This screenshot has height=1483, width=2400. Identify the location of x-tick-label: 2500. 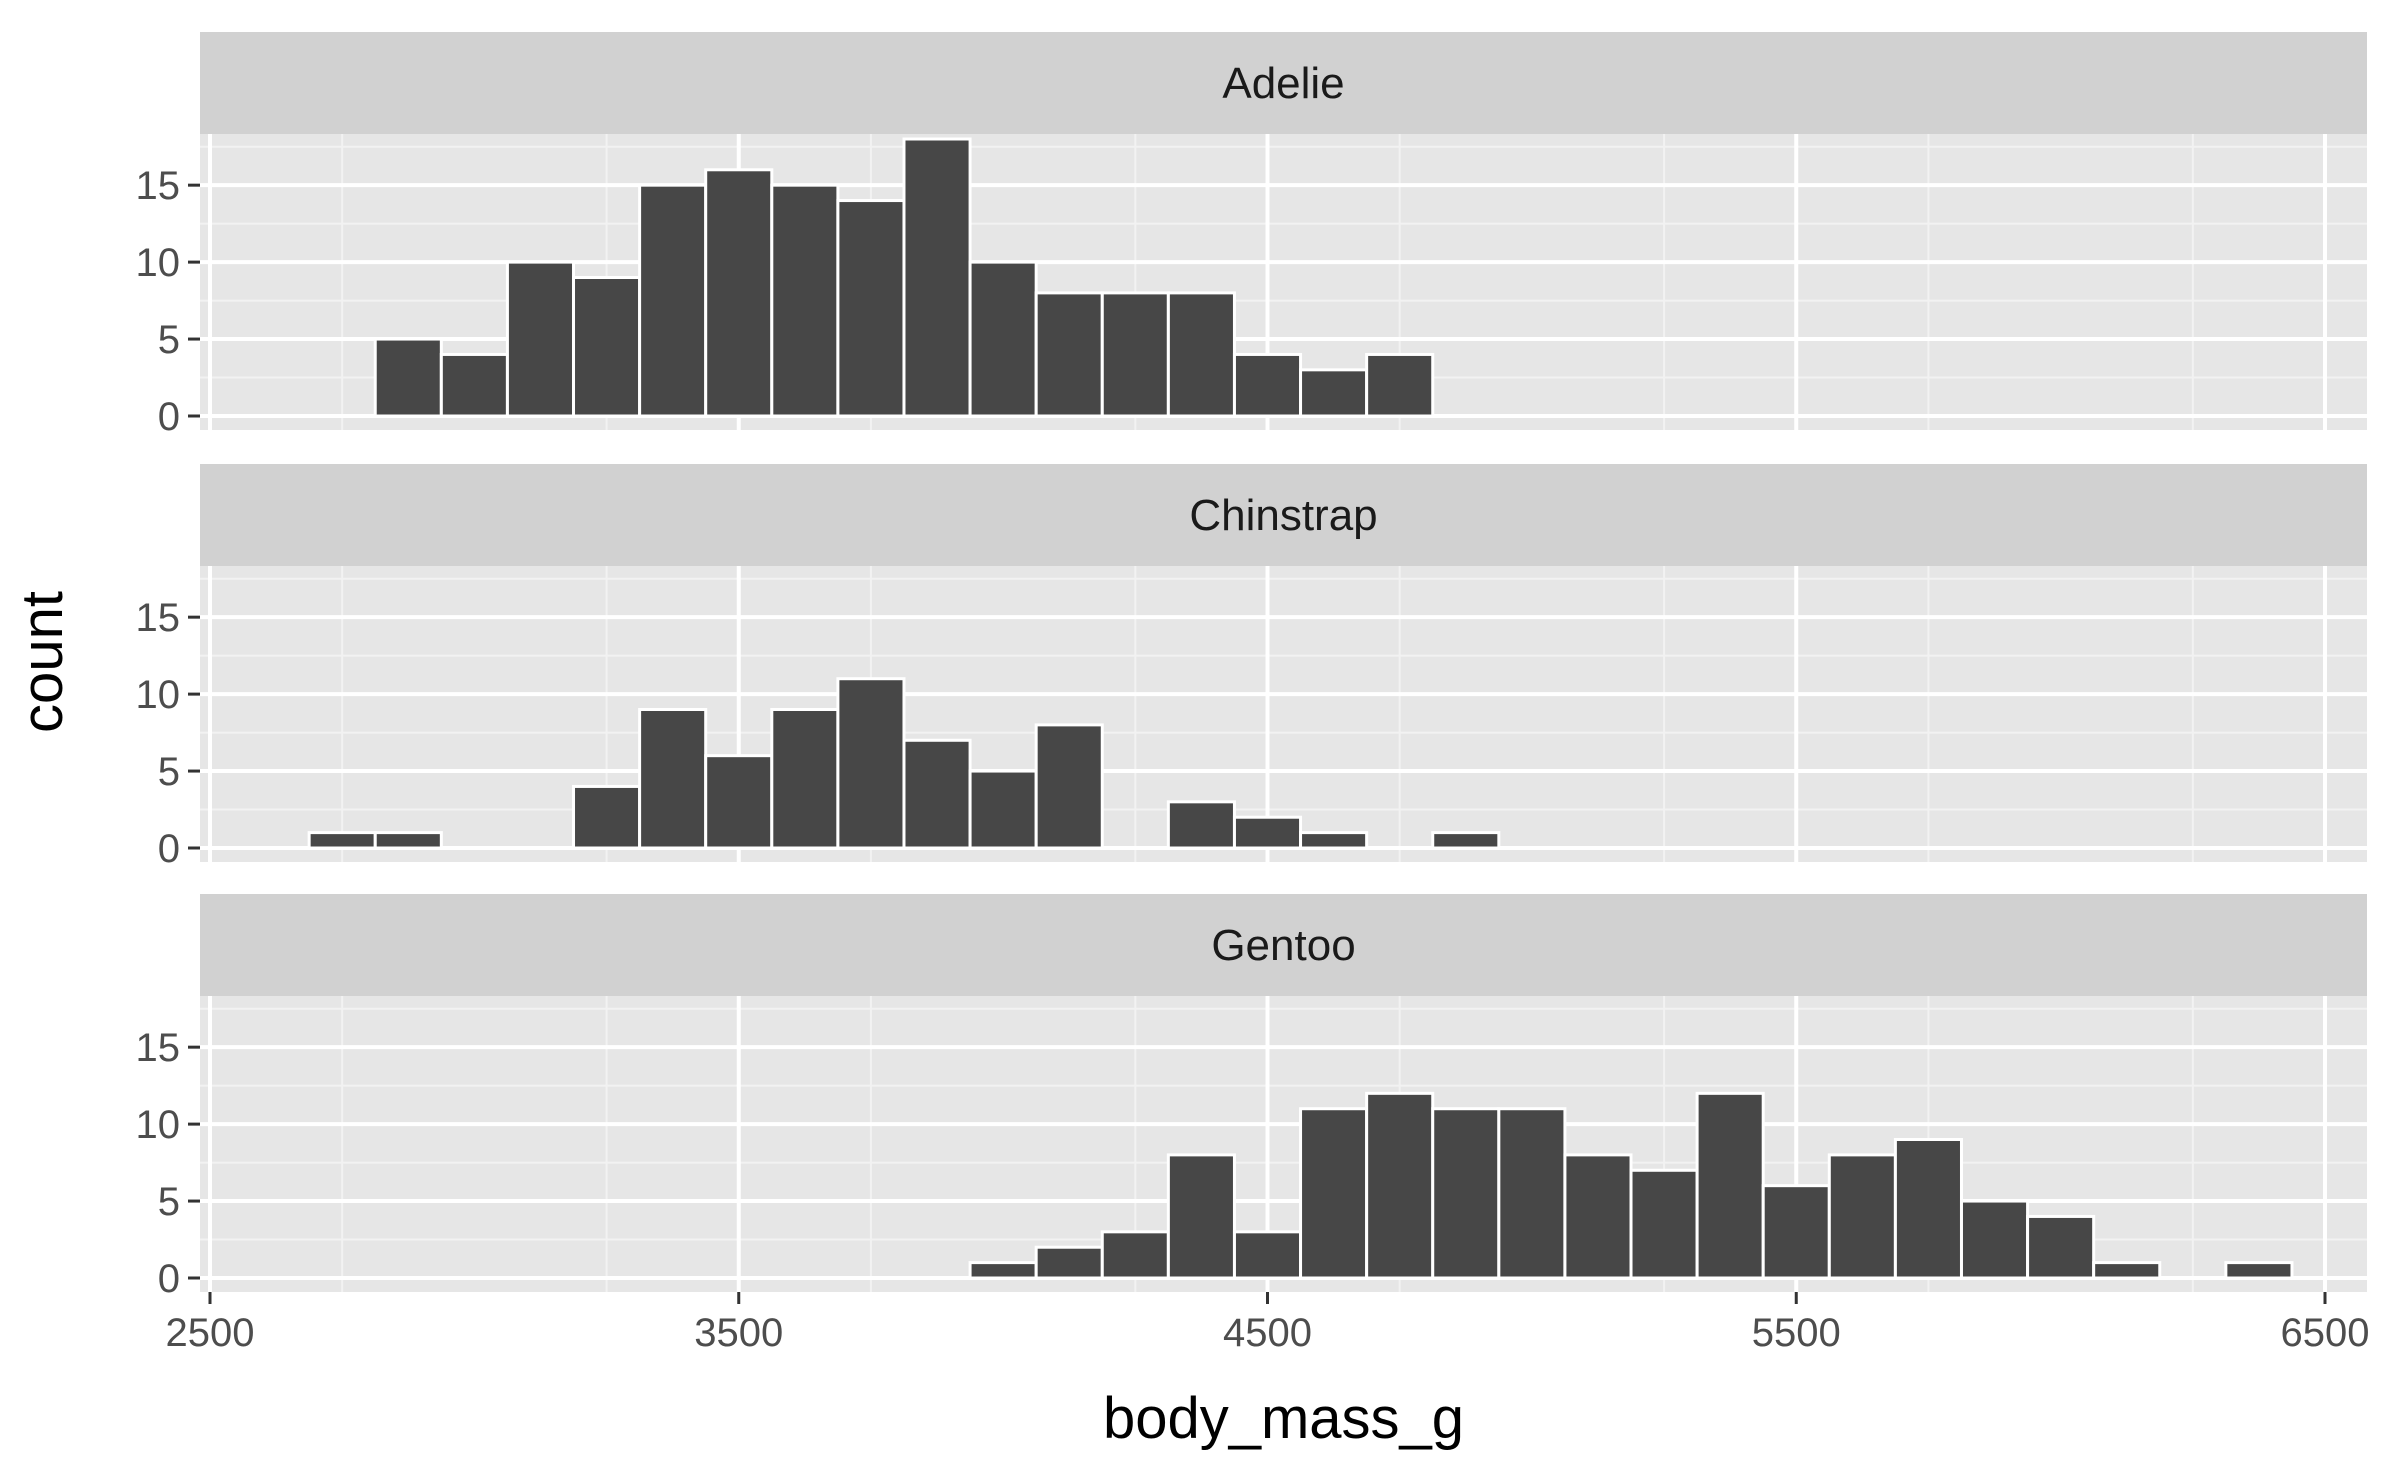
(210, 1333).